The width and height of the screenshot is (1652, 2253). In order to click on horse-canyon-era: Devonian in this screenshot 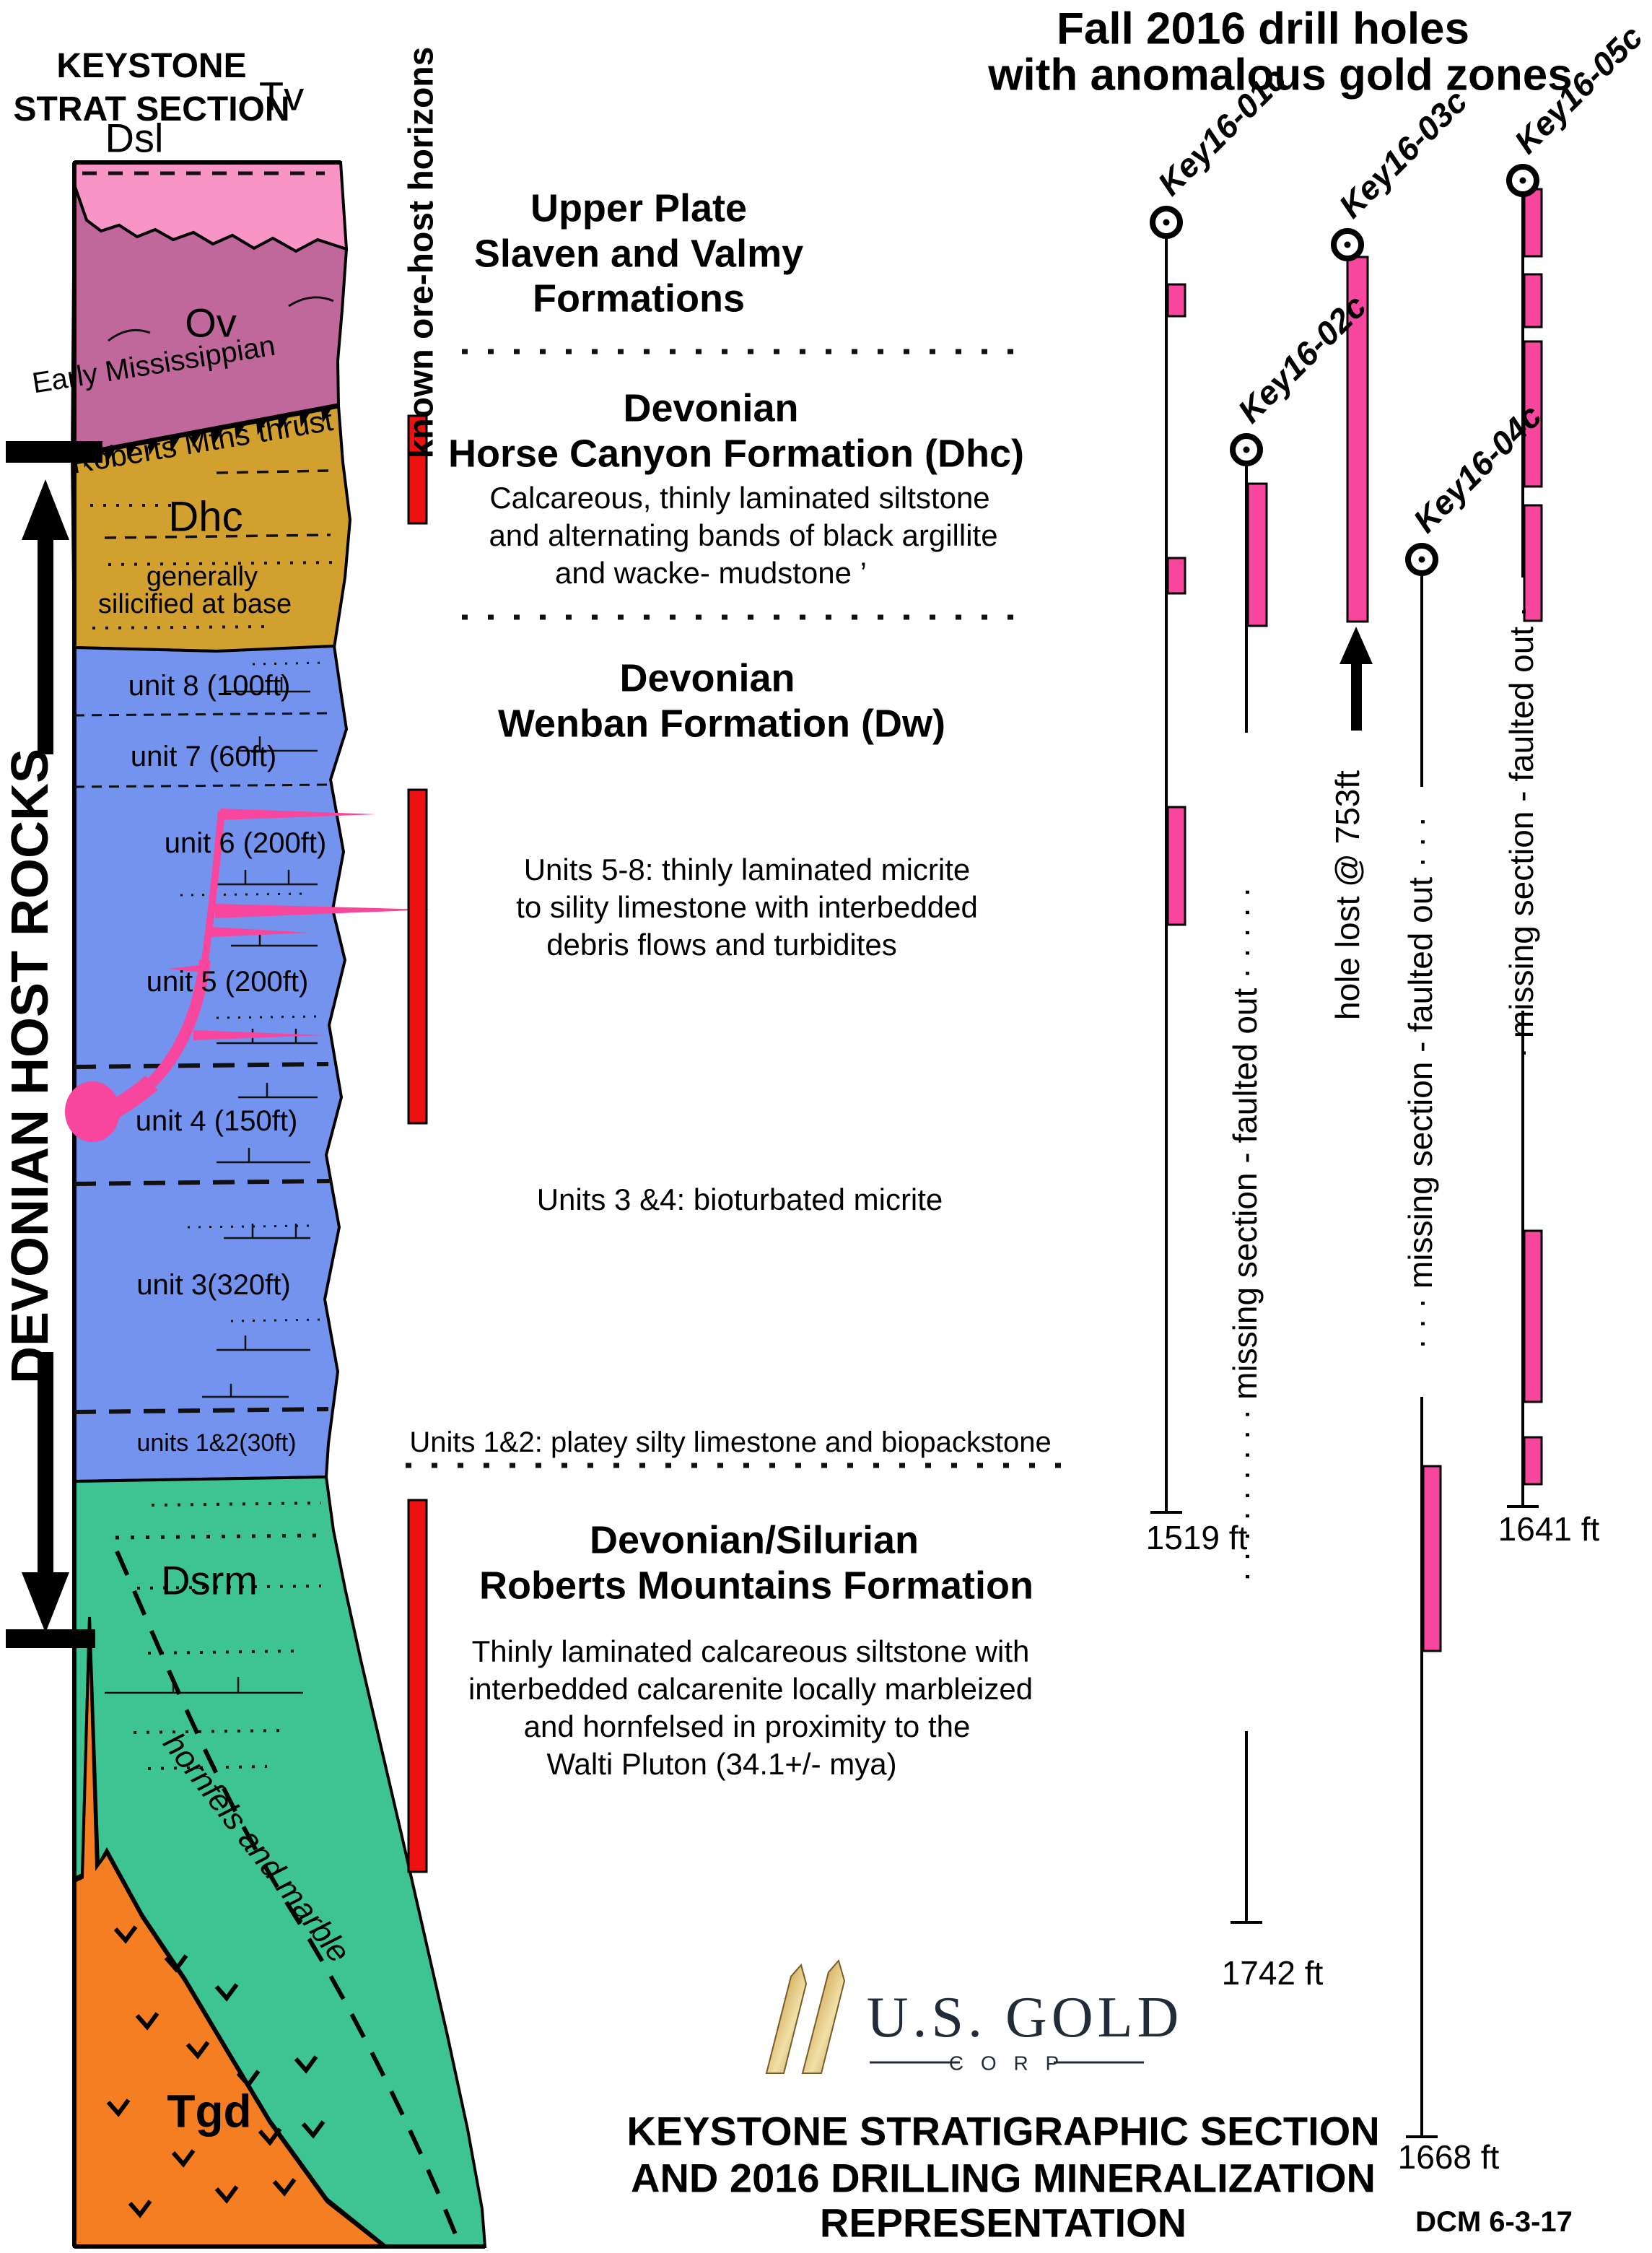, I will do `click(711, 408)`.